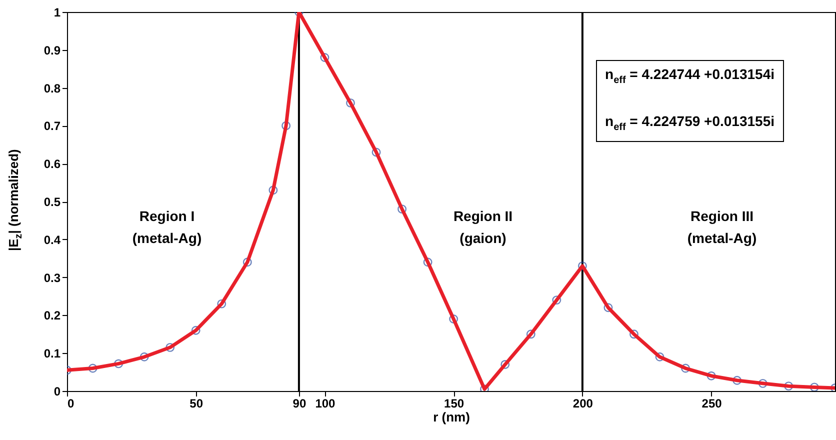 The image size is (836, 440). I want to click on annotation: Region III (metal-Ag), so click(722, 227).